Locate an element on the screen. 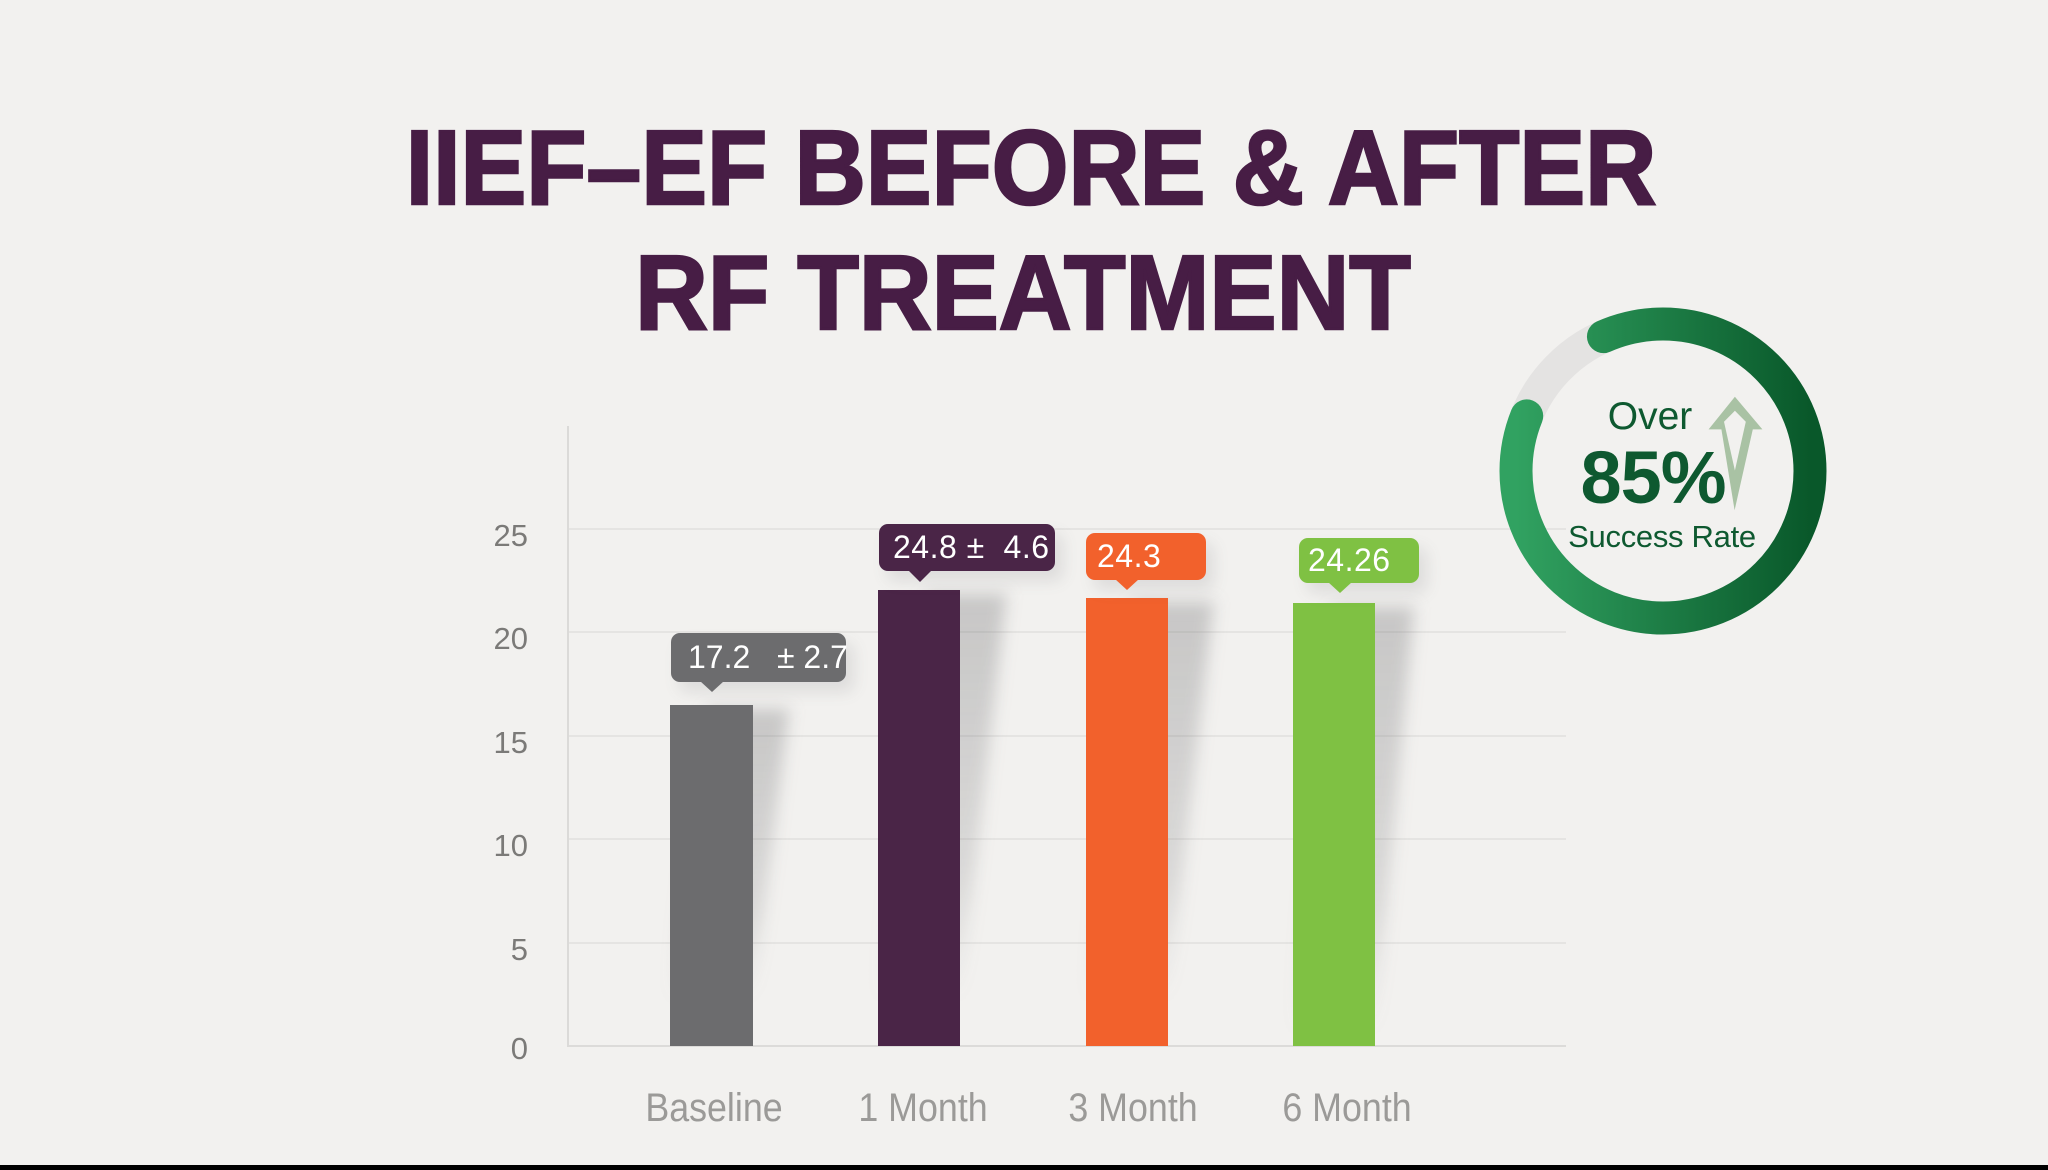 Image resolution: width=2048 pixels, height=1170 pixels. svg-text: Over is located at coordinates (1650, 416).